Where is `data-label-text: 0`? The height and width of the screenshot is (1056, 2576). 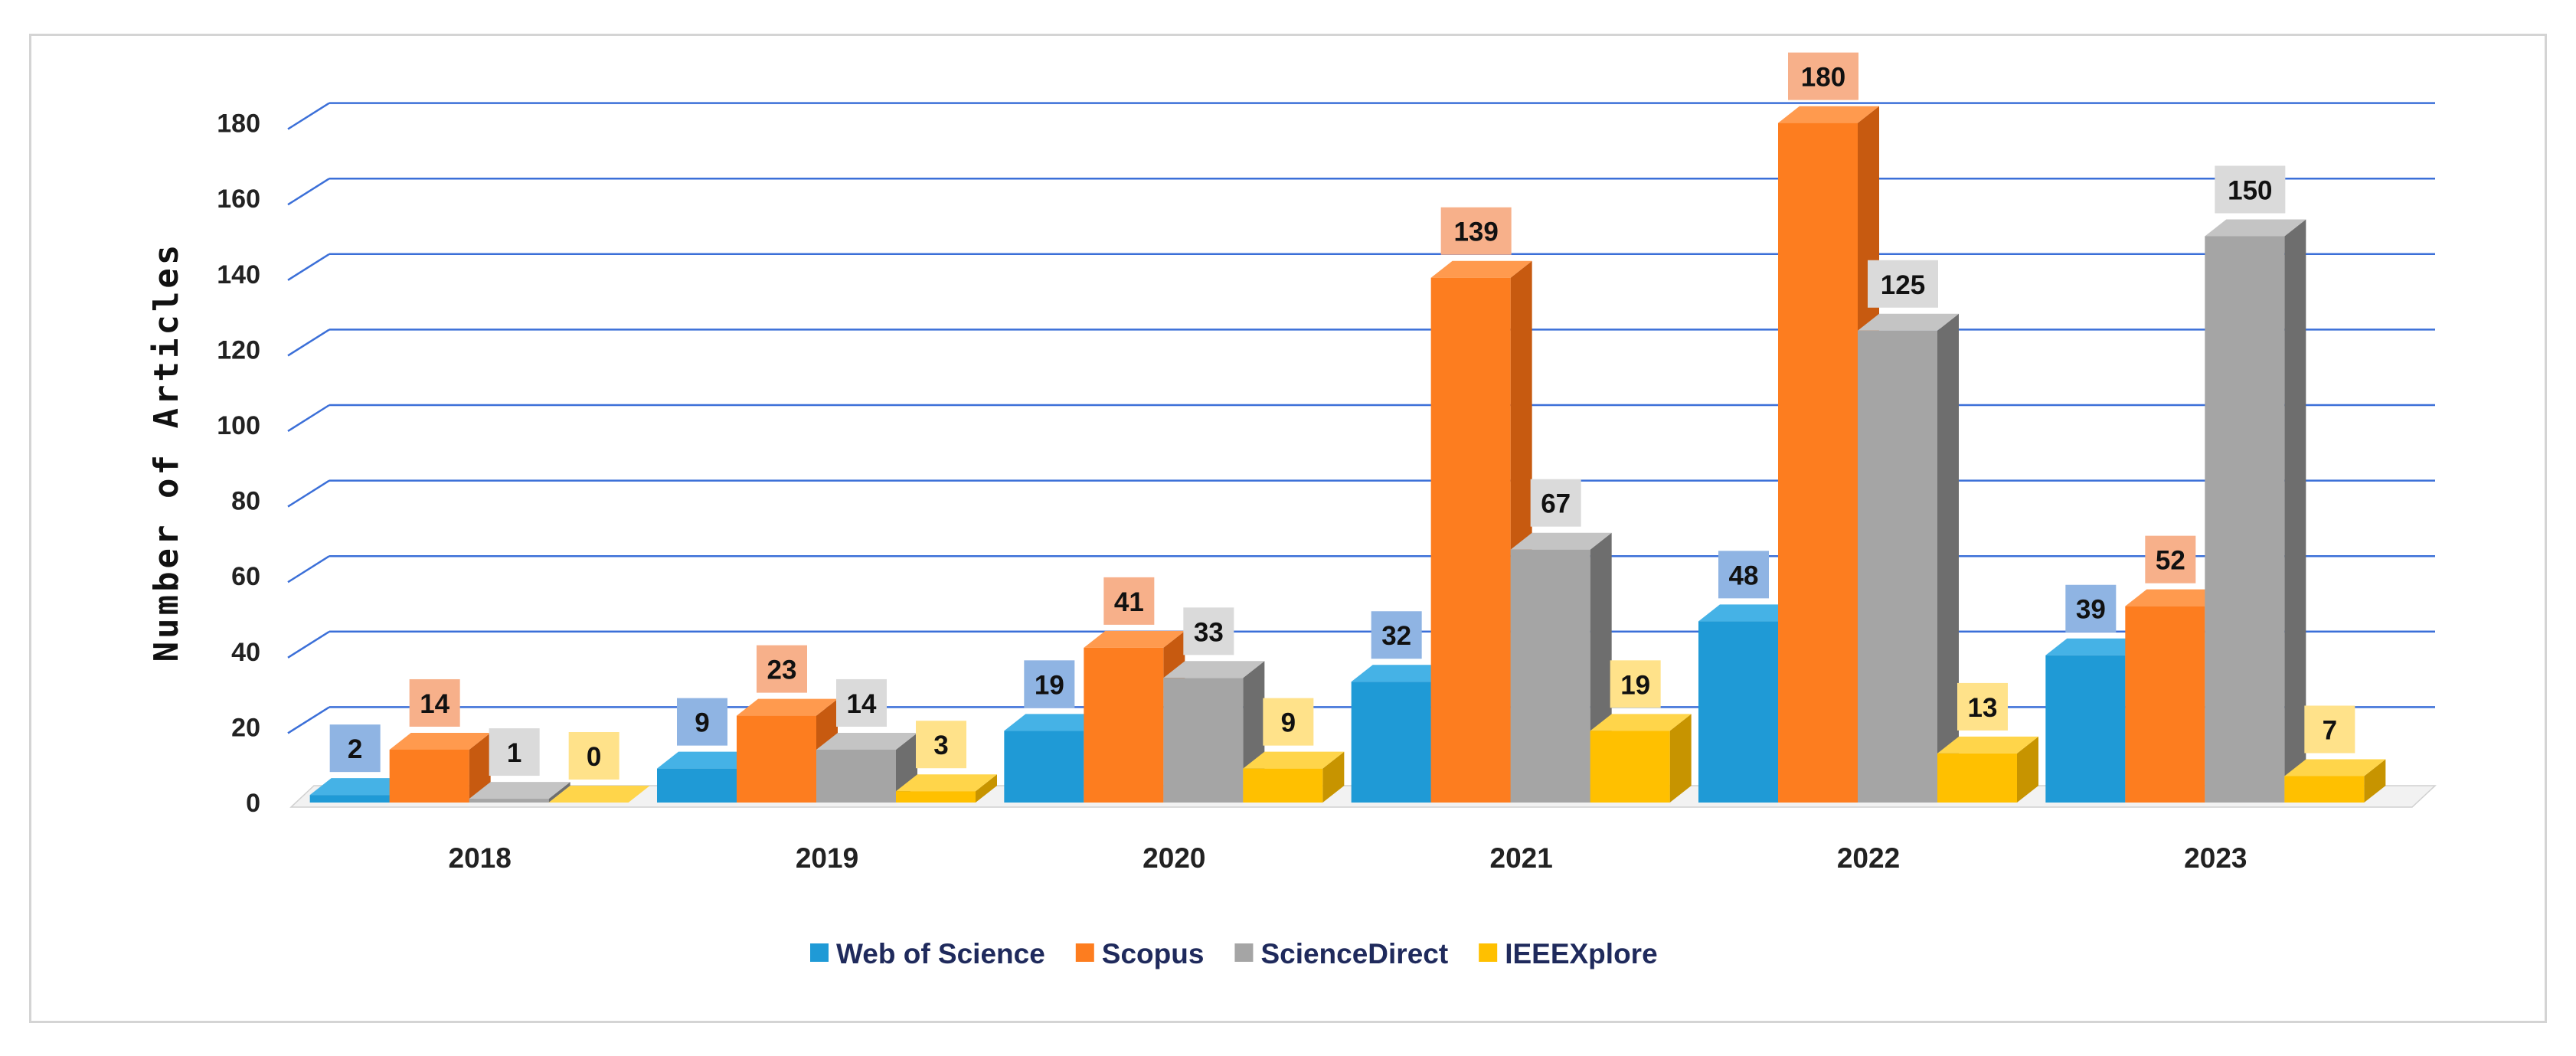
data-label-text: 0 is located at coordinates (594, 757).